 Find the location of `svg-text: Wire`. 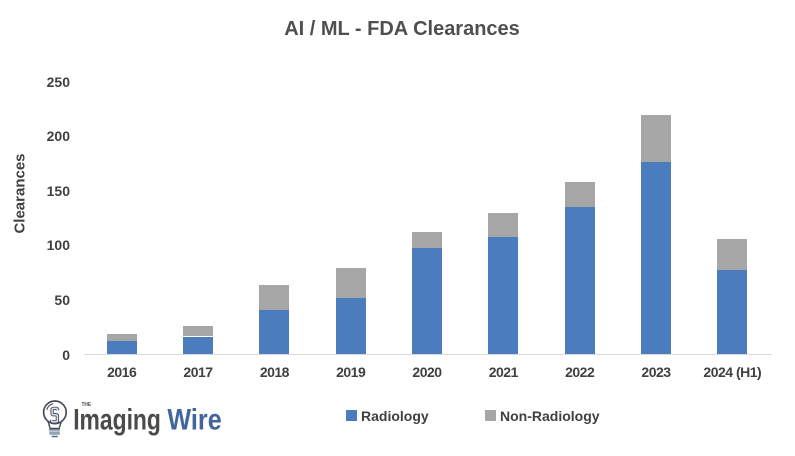

svg-text: Wire is located at coordinates (194, 419).